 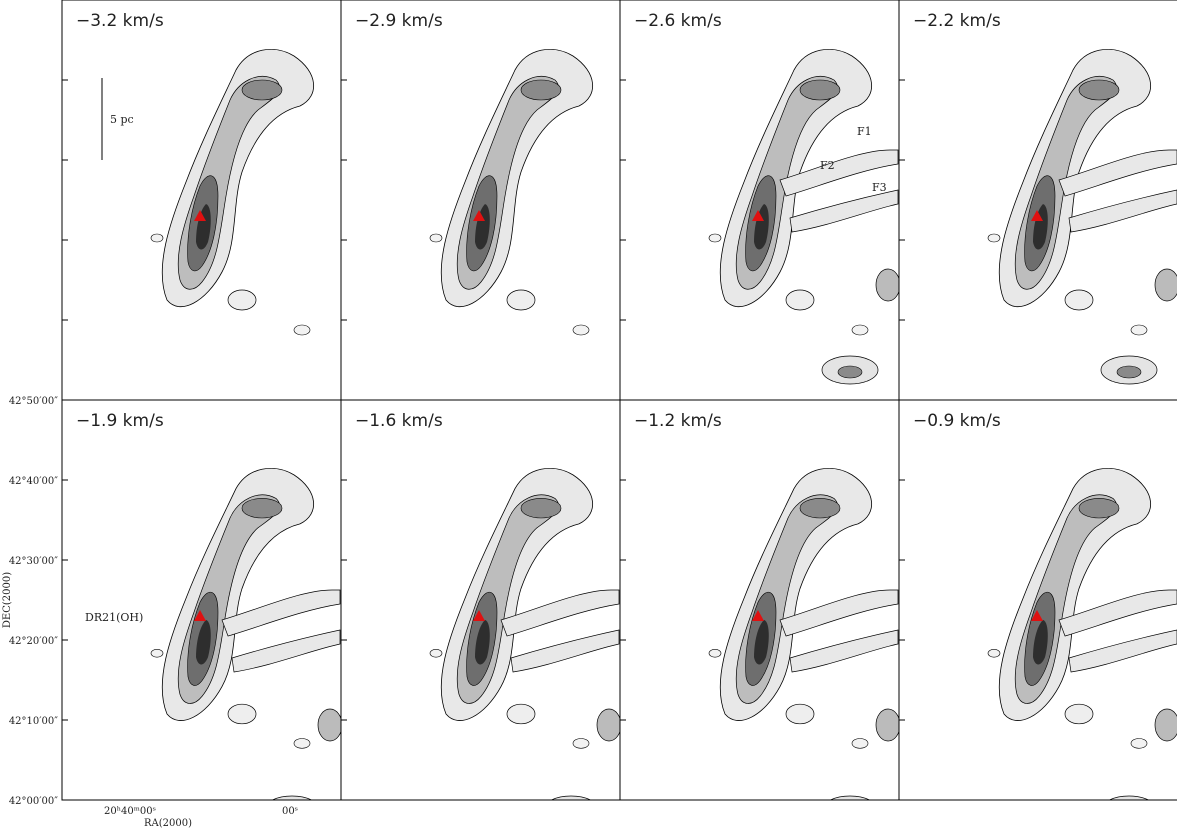 I want to click on y-tick-label: 42°30′00″, so click(x=33, y=561).